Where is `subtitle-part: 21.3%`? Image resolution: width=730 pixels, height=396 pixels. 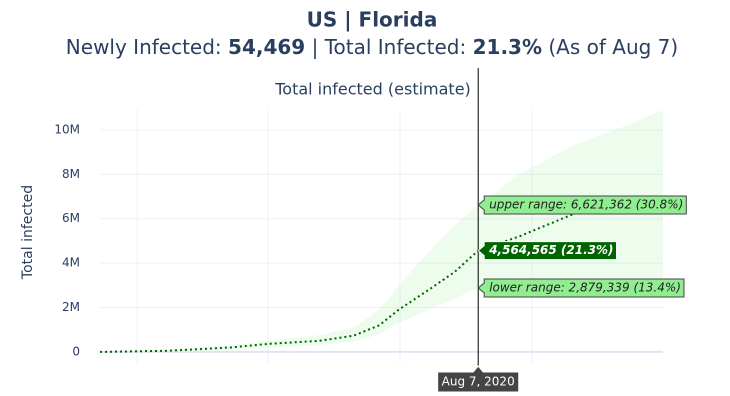 subtitle-part: 21.3% is located at coordinates (507, 47).